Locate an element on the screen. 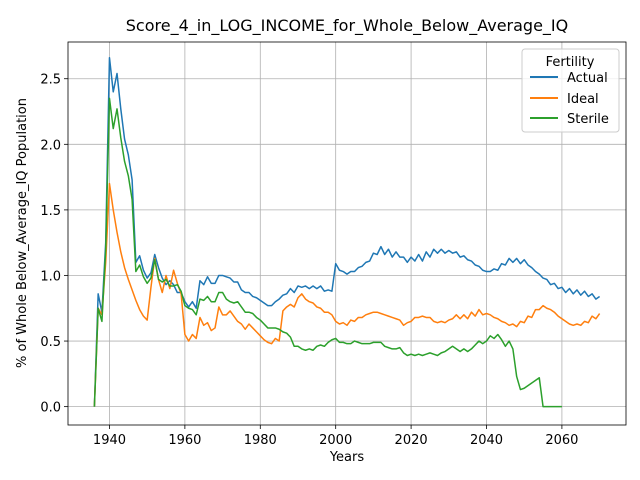  y-tick-label: 0.5 is located at coordinates (50, 342).